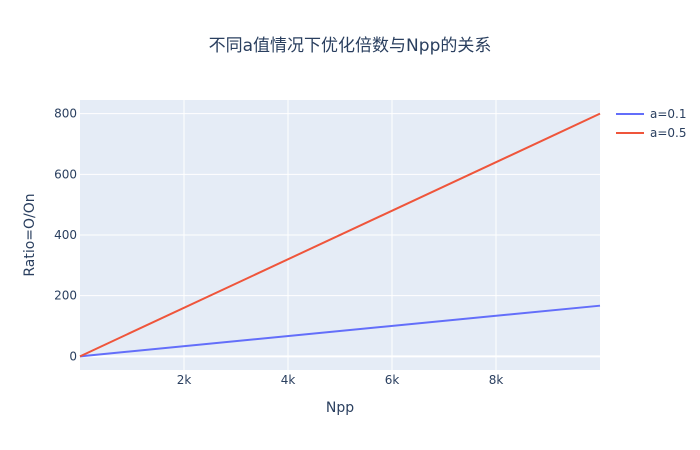 The height and width of the screenshot is (450, 700). Describe the element at coordinates (350, 46) in the screenshot. I see `chart-title: 不同a值情况下优化倍数与Npp的关系` at that location.